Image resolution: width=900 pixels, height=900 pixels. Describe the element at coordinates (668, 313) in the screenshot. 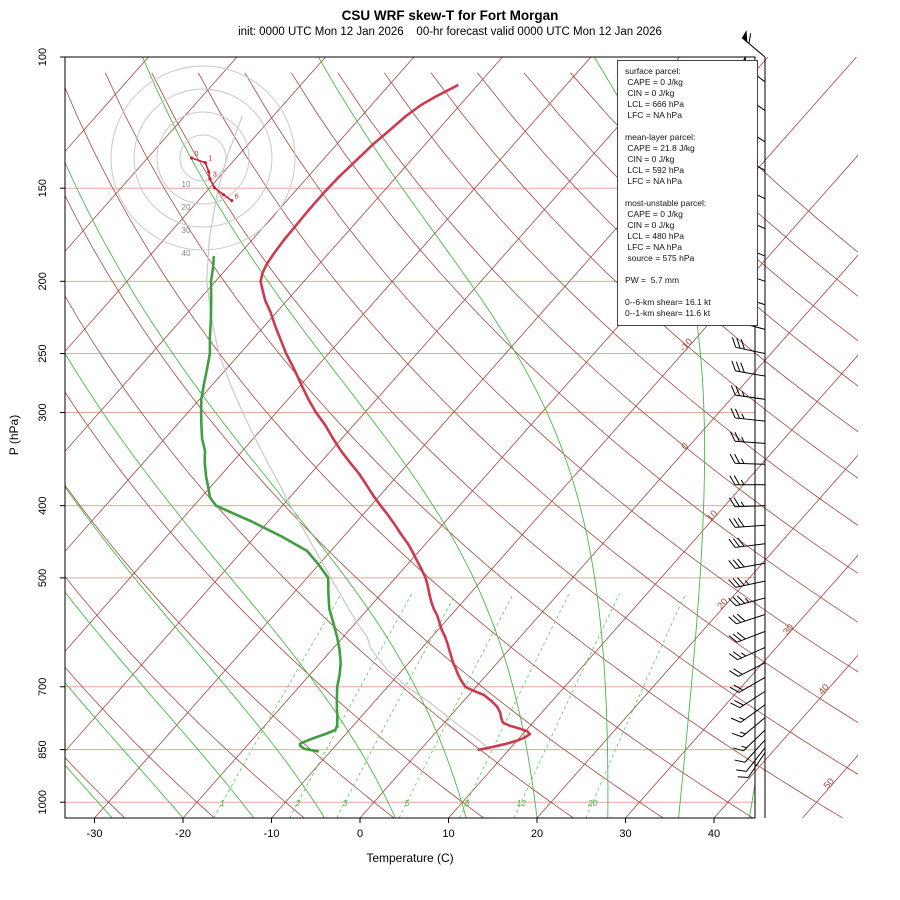

I see `info-line: 0--1-km shear= 11.6 kt` at that location.